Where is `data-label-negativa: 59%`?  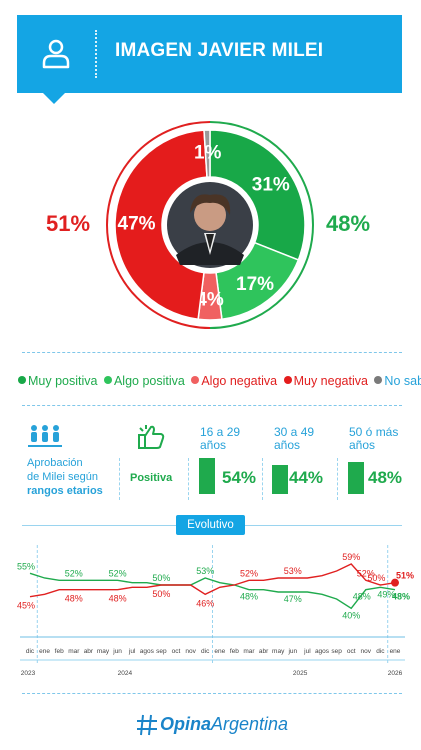 data-label-negativa: 59% is located at coordinates (351, 557).